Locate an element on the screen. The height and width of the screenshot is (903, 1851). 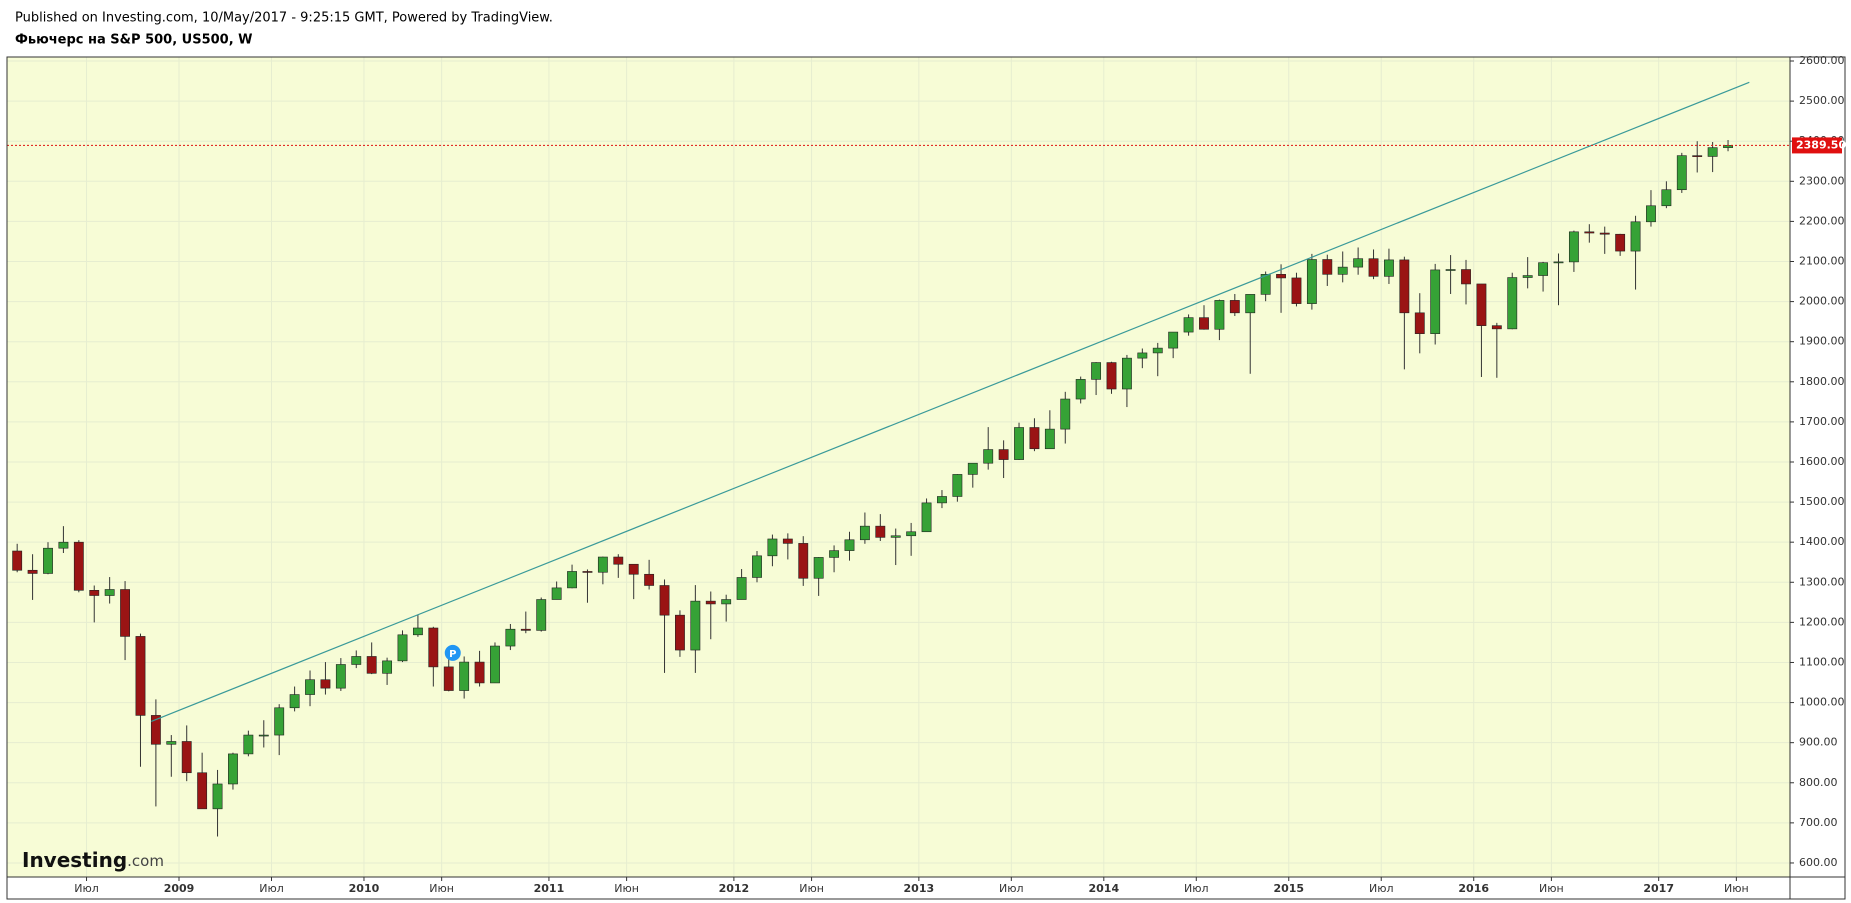
x-tick-label: 2012 is located at coordinates (734, 888).